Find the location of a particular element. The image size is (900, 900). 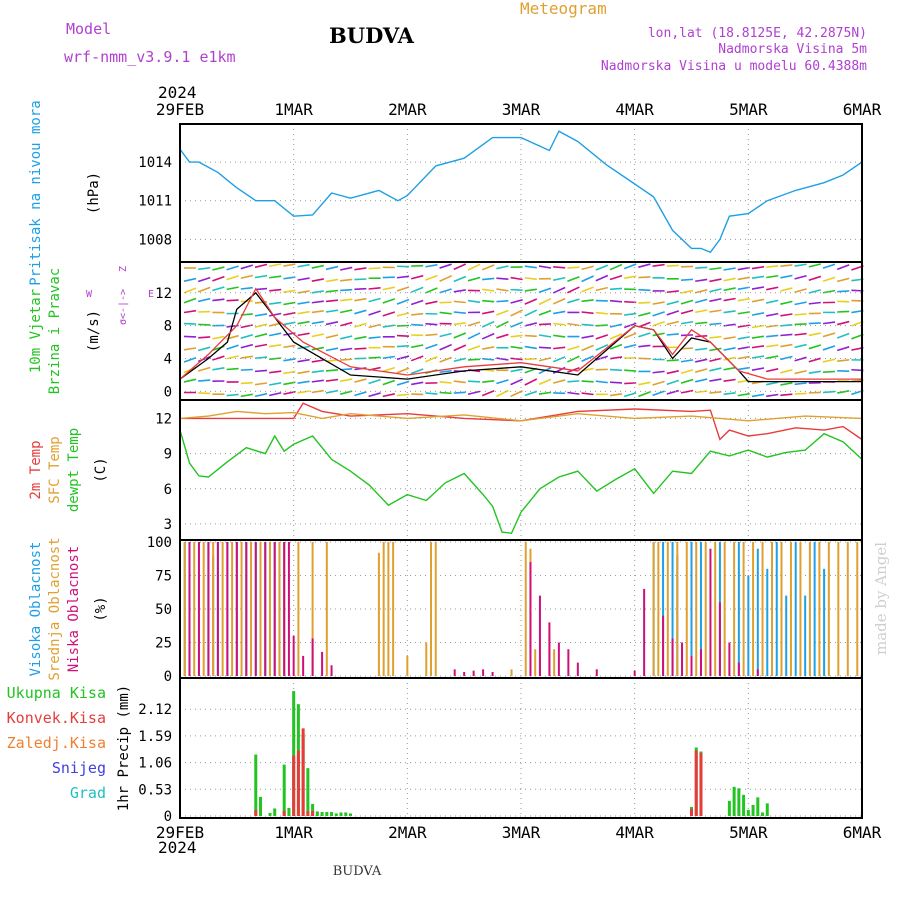

bar-precip-ukupna-kisa is located at coordinates (350, 814).